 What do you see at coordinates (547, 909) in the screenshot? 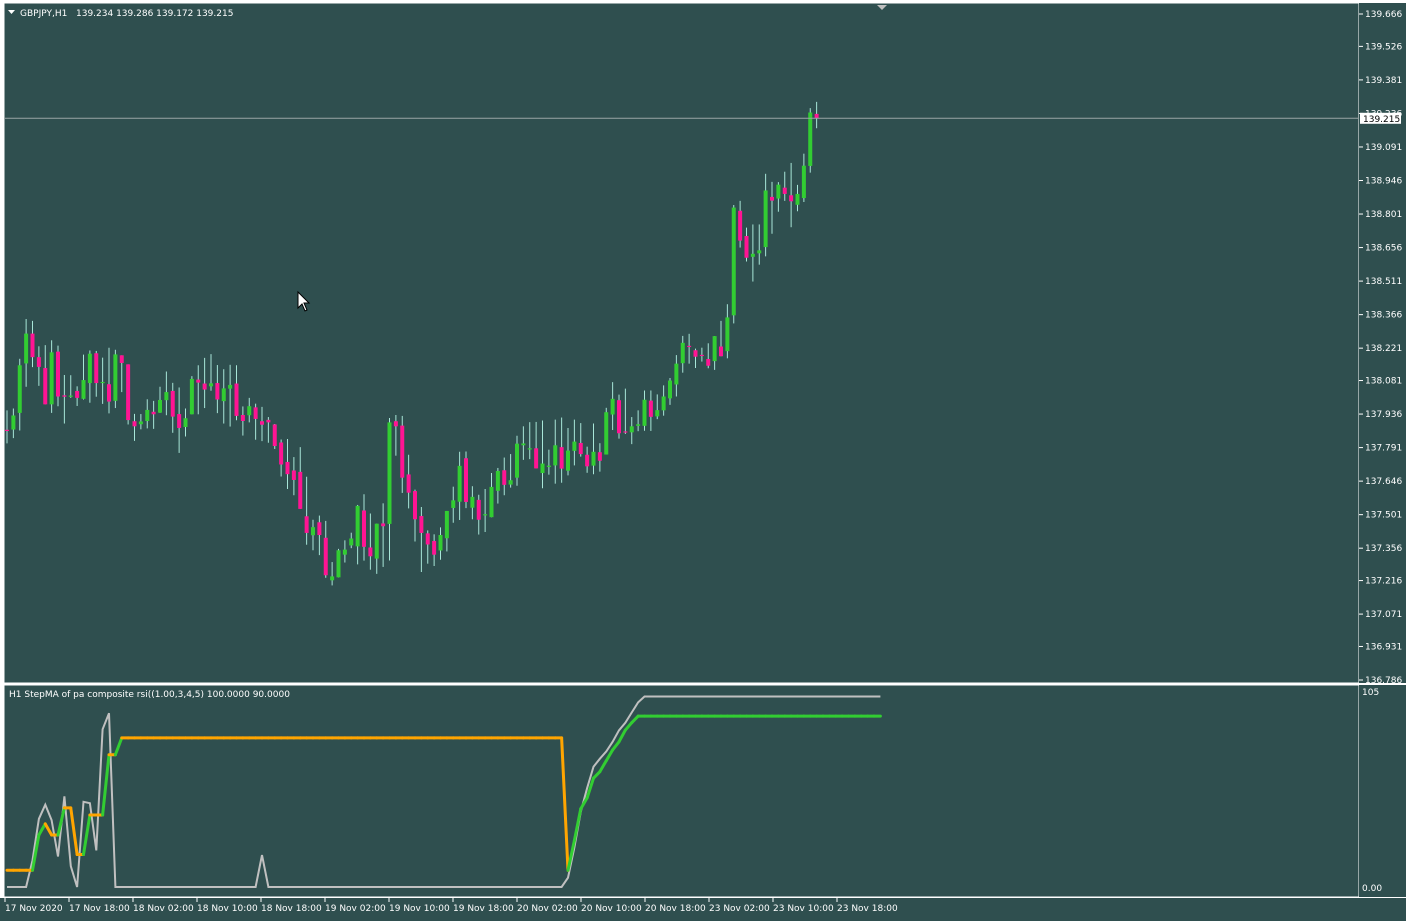
I see `time-tick-label: 20 Nov 02:00` at bounding box center [547, 909].